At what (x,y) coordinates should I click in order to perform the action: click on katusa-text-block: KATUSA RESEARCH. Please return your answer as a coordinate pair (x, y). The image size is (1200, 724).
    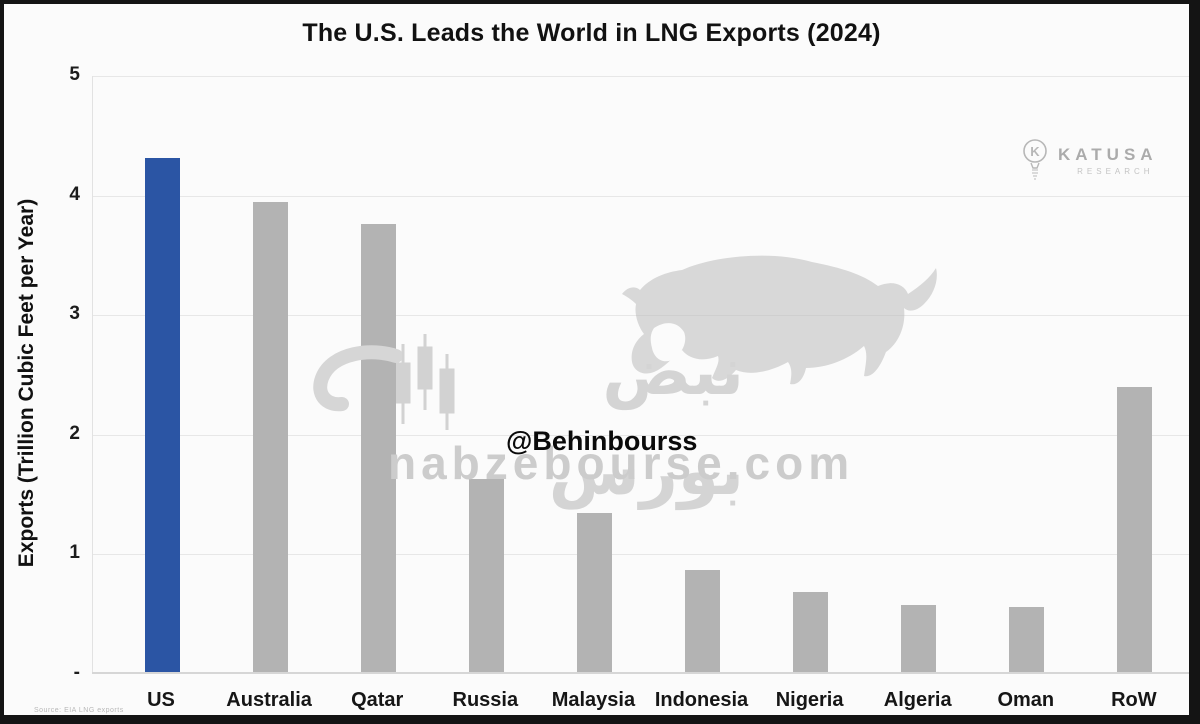
    Looking at the image, I should click on (1108, 160).